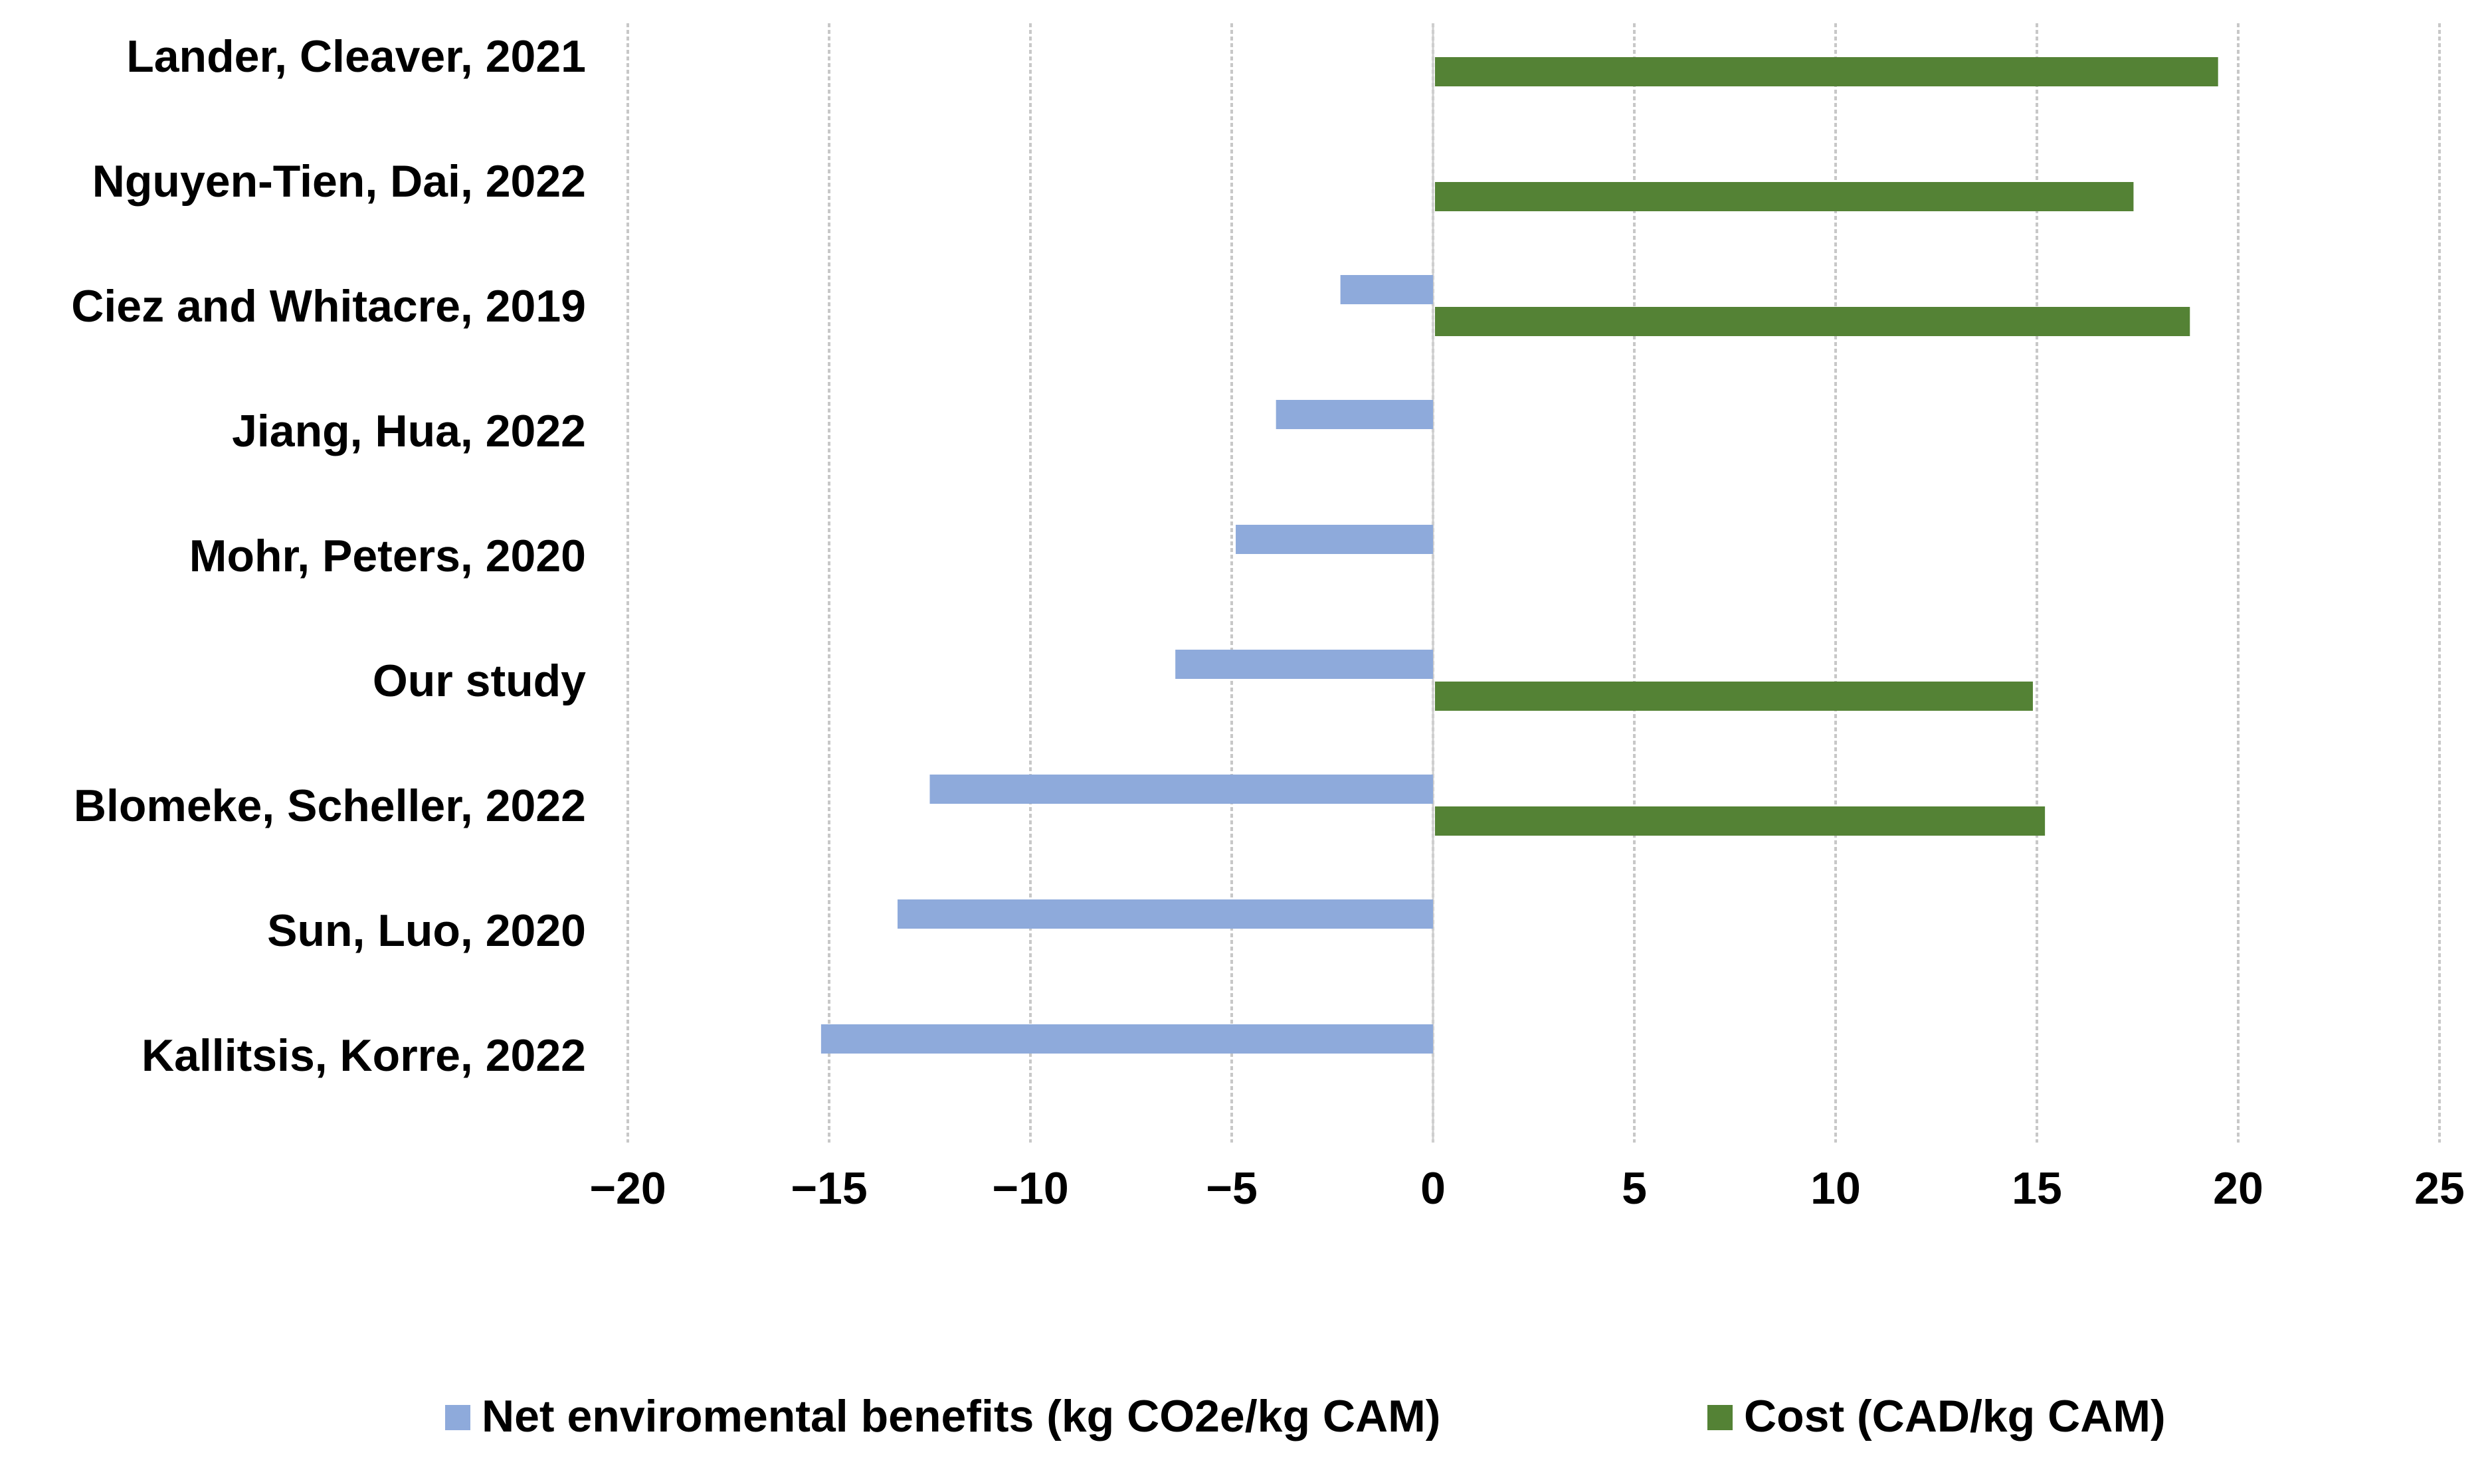 The width and height of the screenshot is (2488, 1484). I want to click on category-label: Blomeke, Scheller, 2022, so click(330, 806).